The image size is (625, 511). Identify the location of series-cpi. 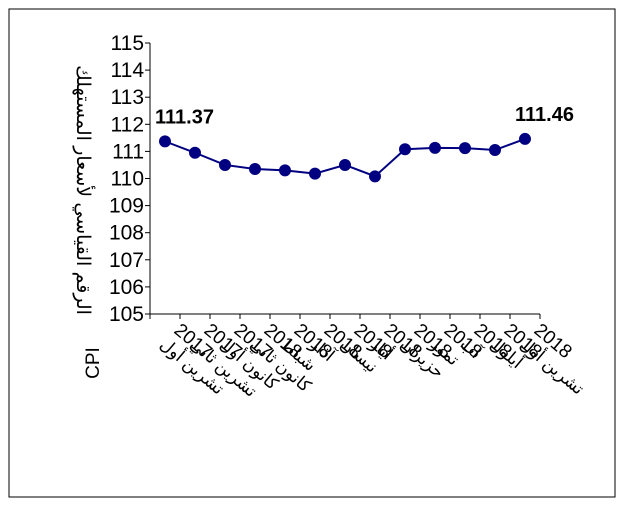
(345, 157).